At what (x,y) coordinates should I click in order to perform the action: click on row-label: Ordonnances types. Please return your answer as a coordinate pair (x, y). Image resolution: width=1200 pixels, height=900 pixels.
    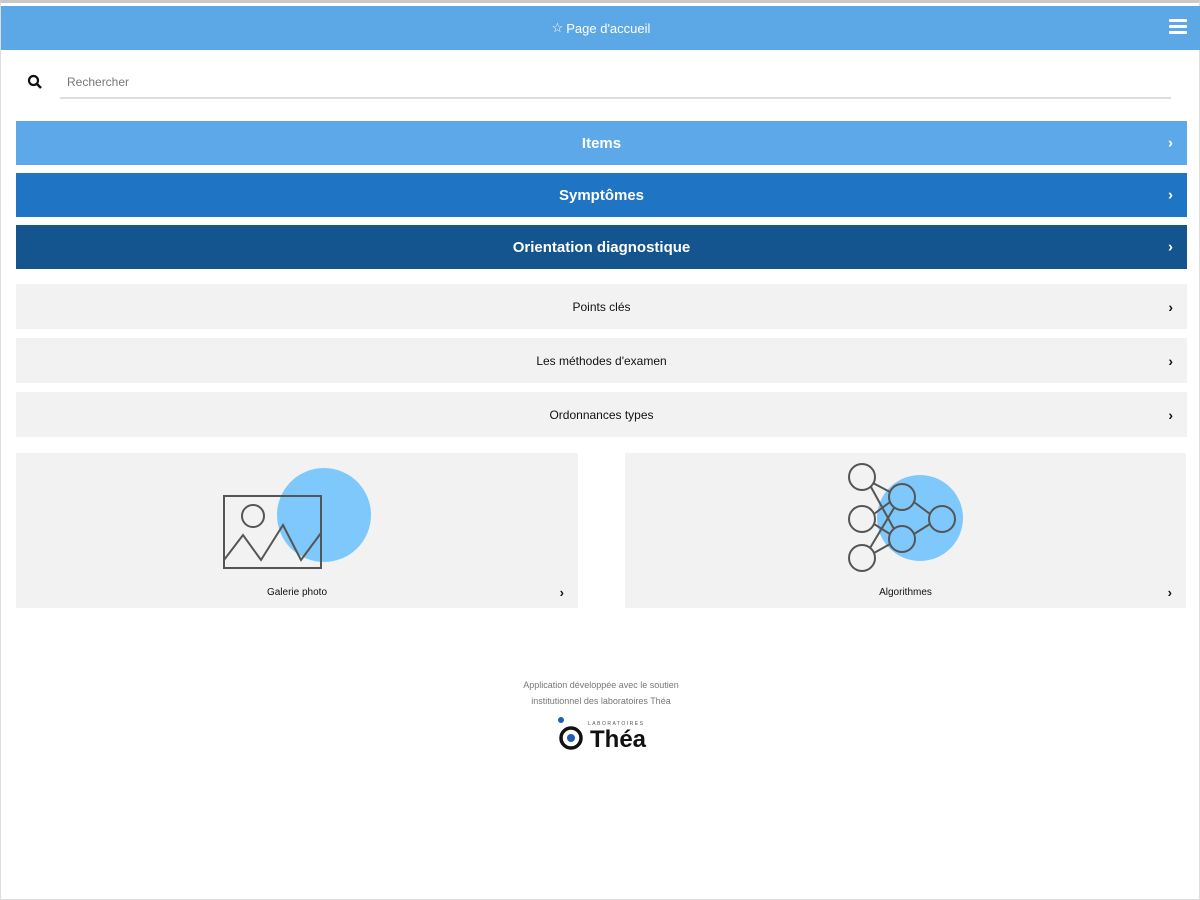
    Looking at the image, I should click on (601, 414).